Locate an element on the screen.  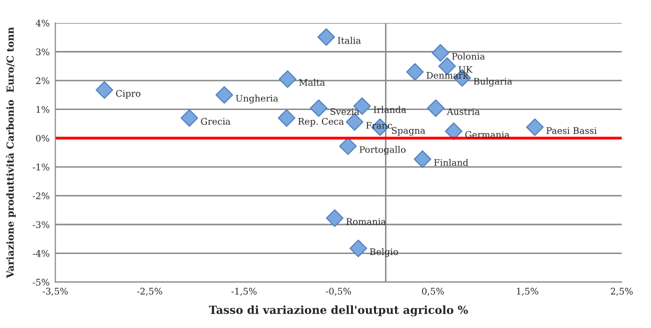
annotation: Bulgaria is located at coordinates (493, 82).